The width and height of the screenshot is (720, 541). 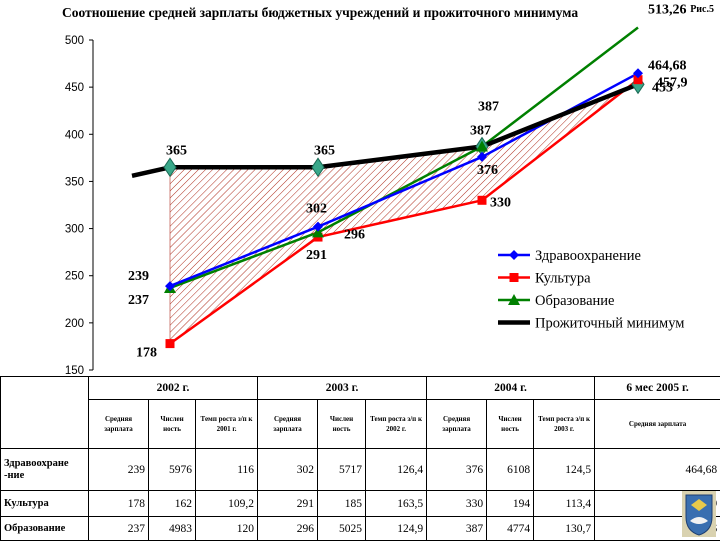 What do you see at coordinates (227, 424) in the screenshot?
I see `subheader: Темп роста з/п к 2001 г.` at bounding box center [227, 424].